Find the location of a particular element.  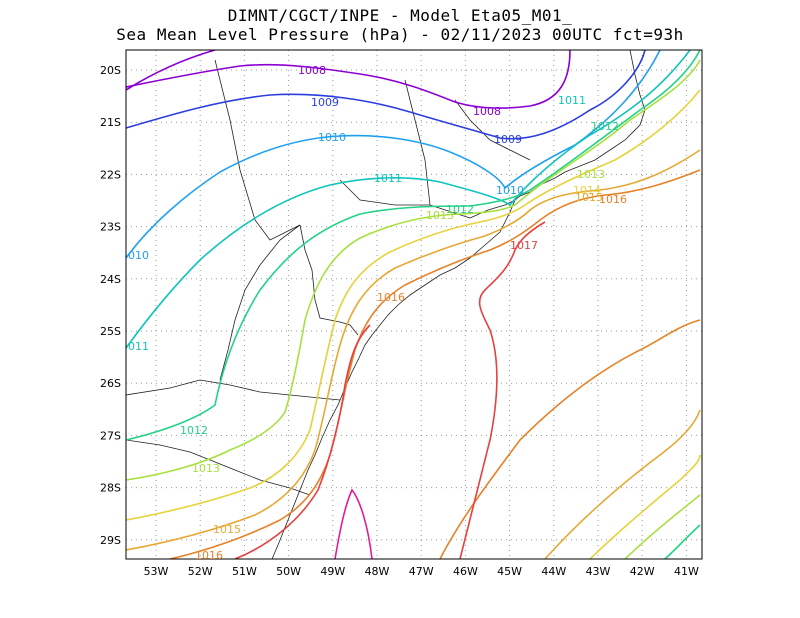

lon-tick-label: 51W is located at coordinates (244, 571).